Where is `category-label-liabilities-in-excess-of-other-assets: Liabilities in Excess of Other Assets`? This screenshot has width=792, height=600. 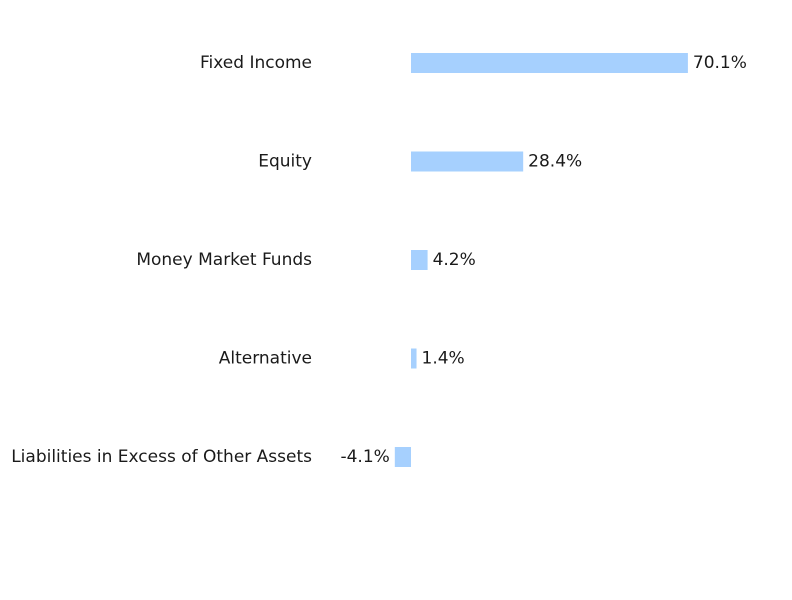
category-label-liabilities-in-excess-of-other-assets: Liabilities in Excess of Other Assets is located at coordinates (161, 457).